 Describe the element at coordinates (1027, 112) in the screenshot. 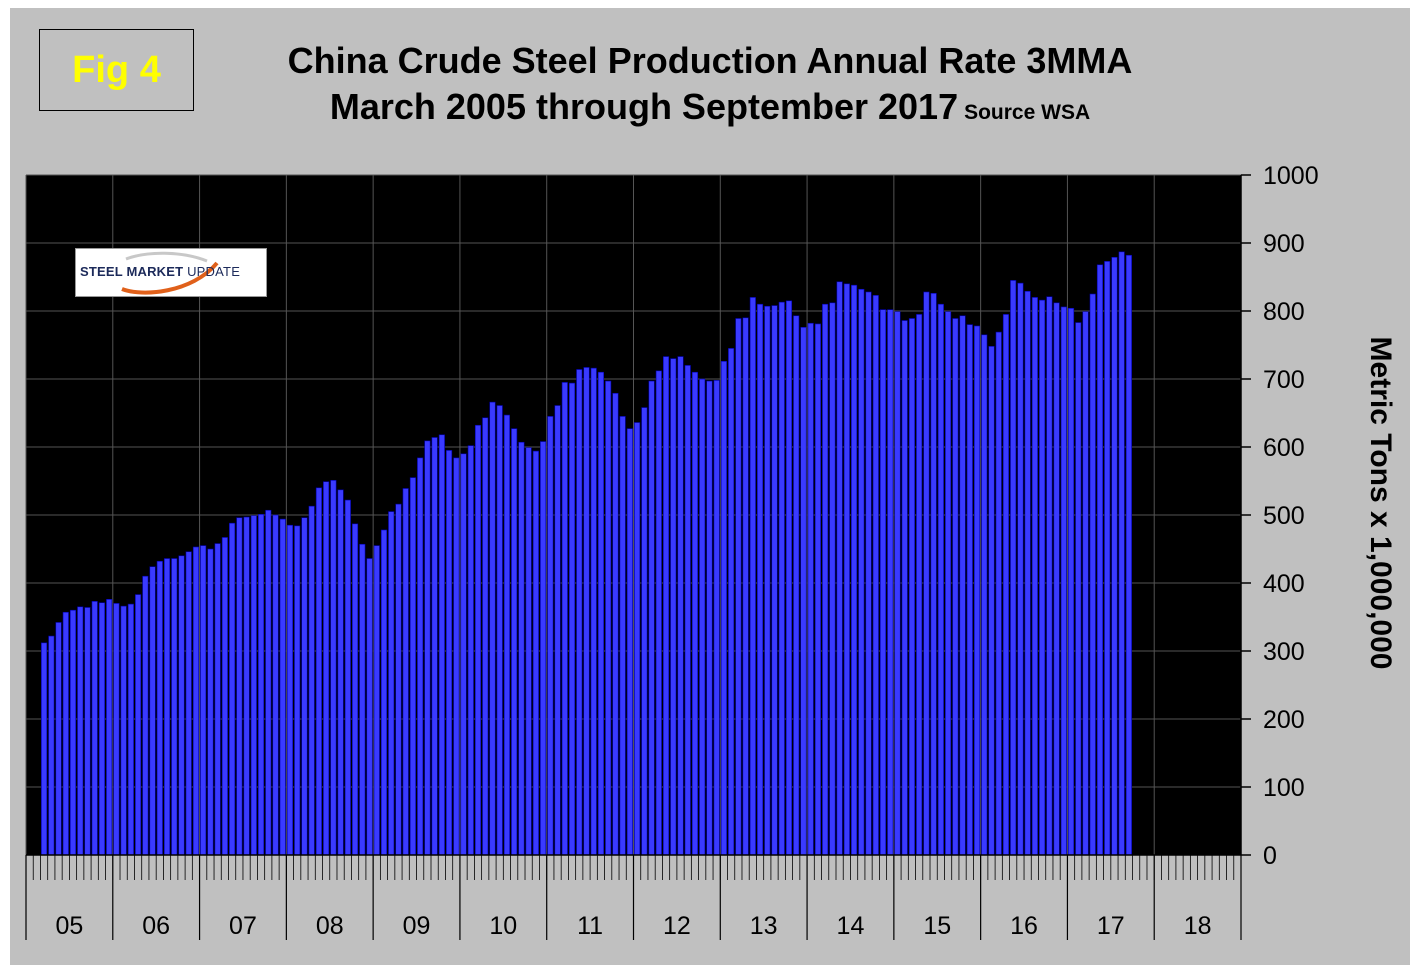

I see `source-note: Source WSA` at that location.